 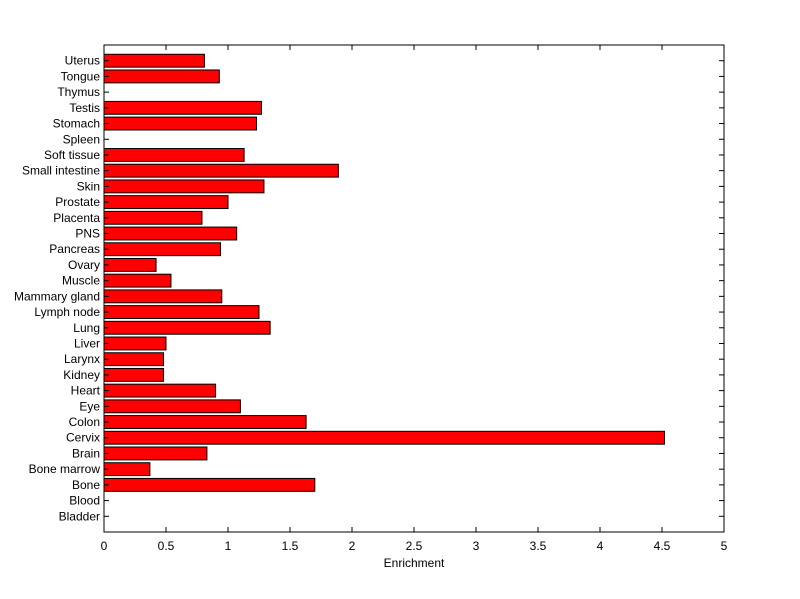 What do you see at coordinates (78, 92) in the screenshot?
I see `y-tick-label: Thymus` at bounding box center [78, 92].